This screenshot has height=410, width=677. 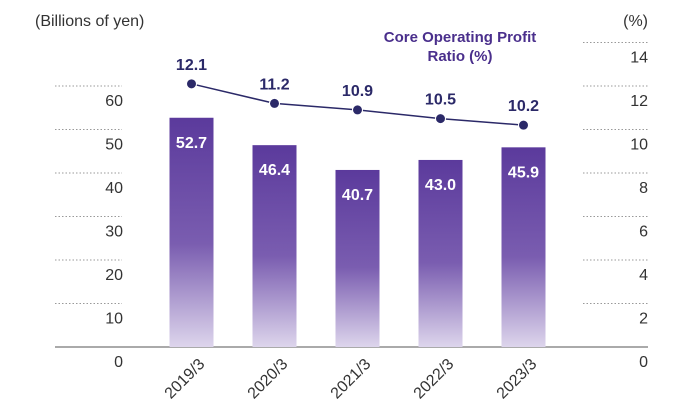 I want to click on y2-tick-label: 0, so click(x=643, y=362).